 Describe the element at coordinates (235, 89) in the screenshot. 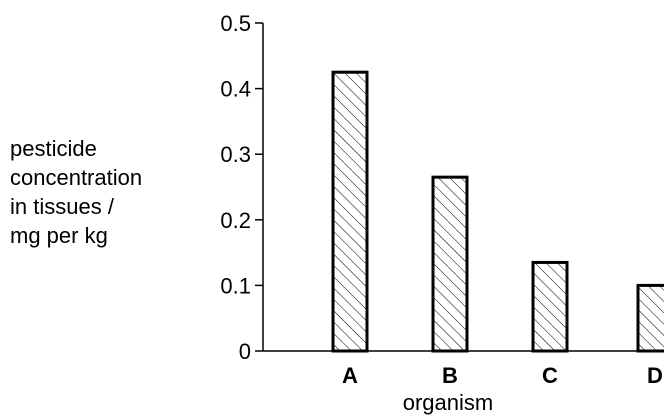

I see `y-tick-label: 0.4` at that location.